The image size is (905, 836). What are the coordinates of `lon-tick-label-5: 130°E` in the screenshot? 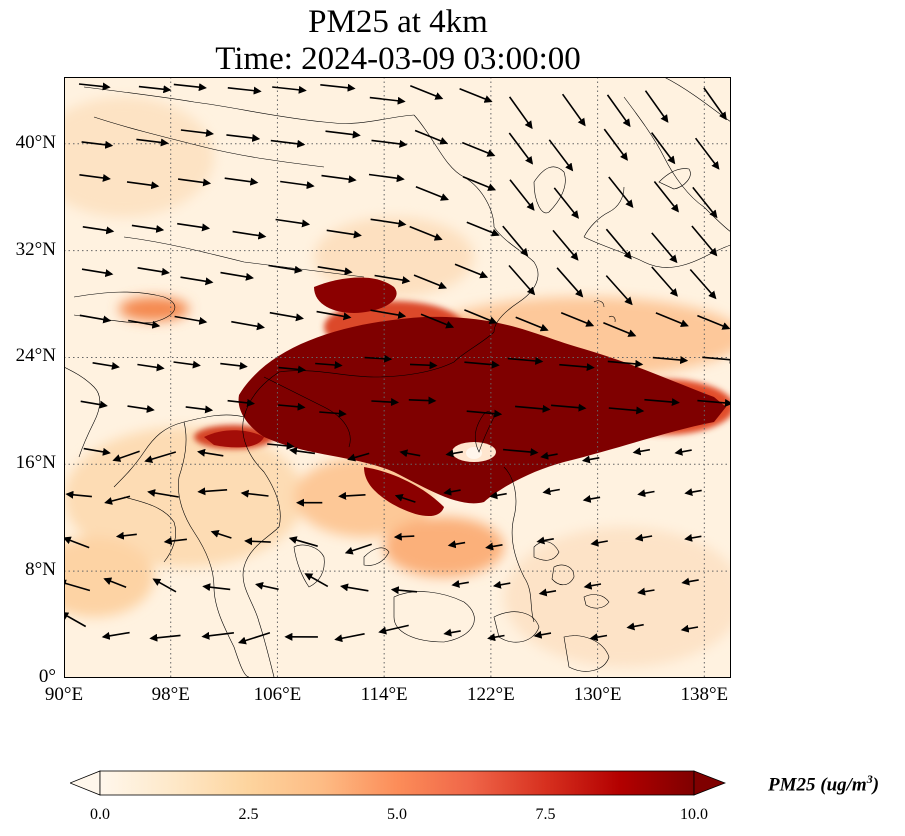 It's located at (597, 694).